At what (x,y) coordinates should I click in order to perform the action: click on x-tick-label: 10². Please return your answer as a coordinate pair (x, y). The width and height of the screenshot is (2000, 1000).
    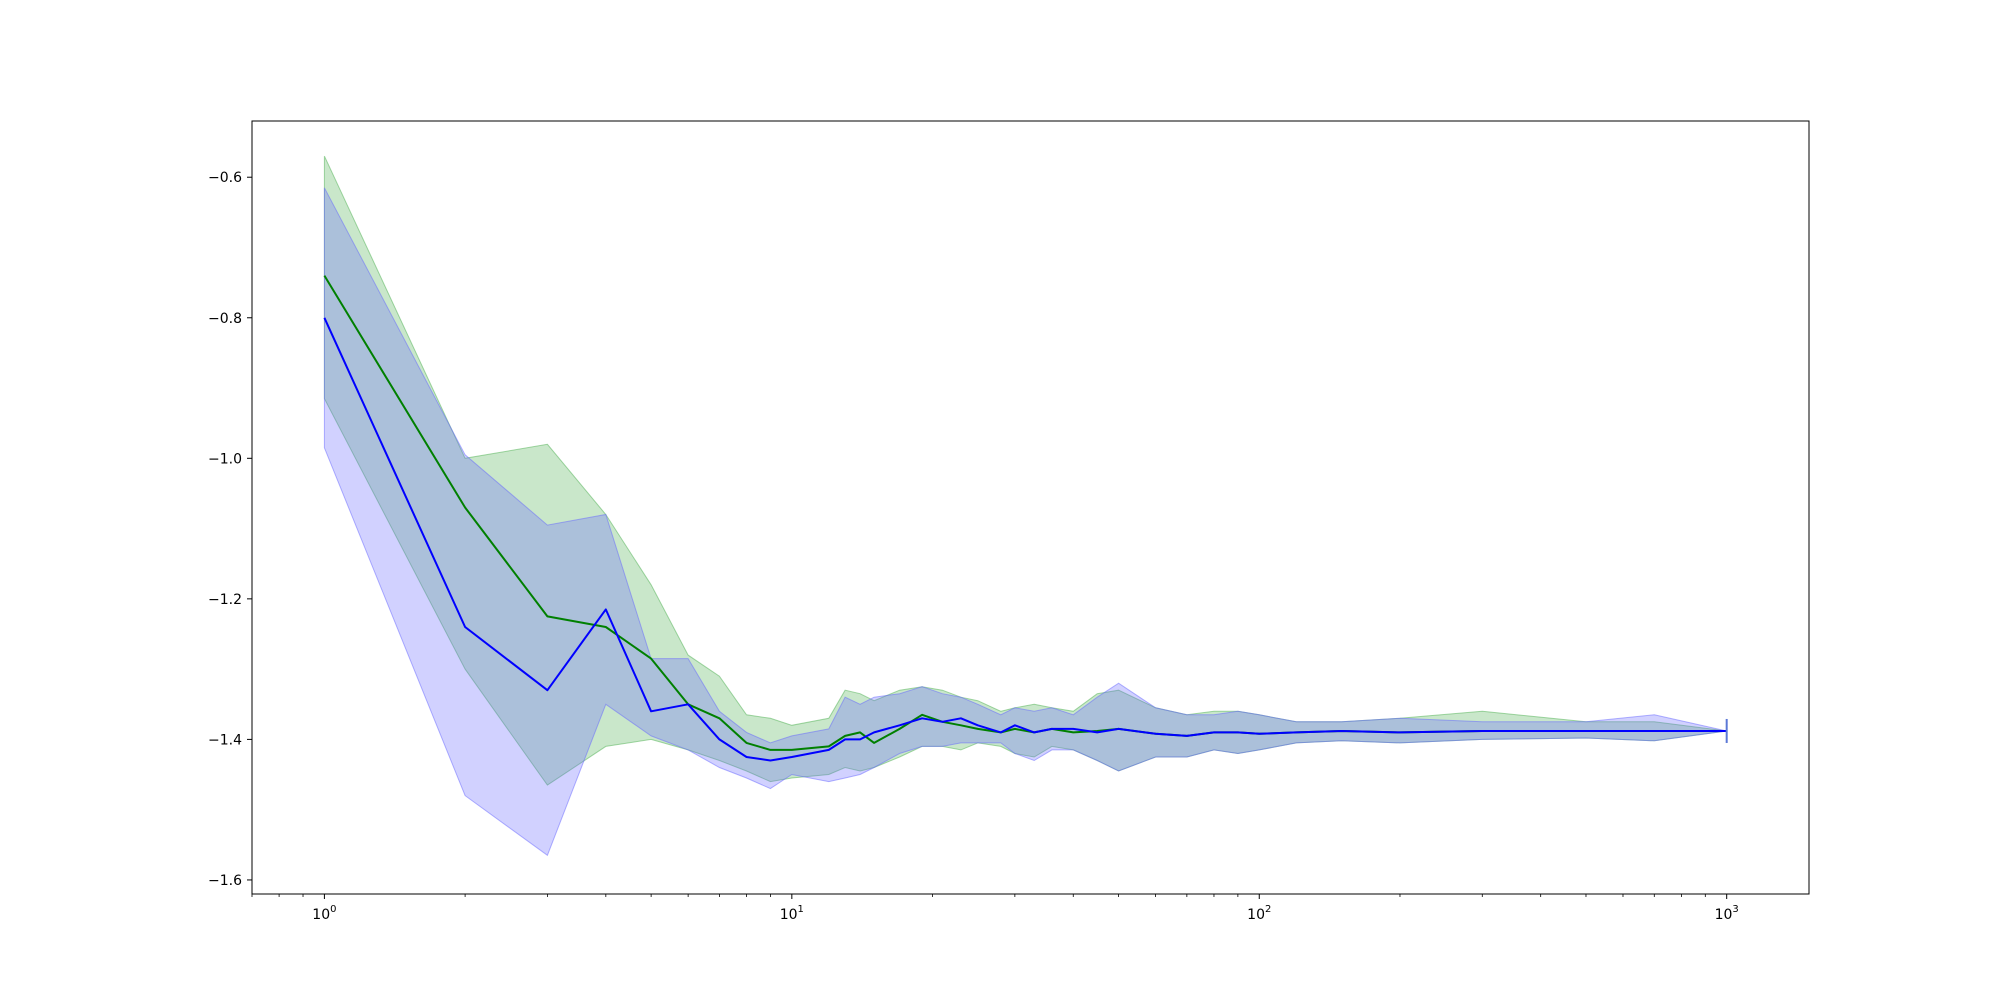
    Looking at the image, I should click on (1259, 913).